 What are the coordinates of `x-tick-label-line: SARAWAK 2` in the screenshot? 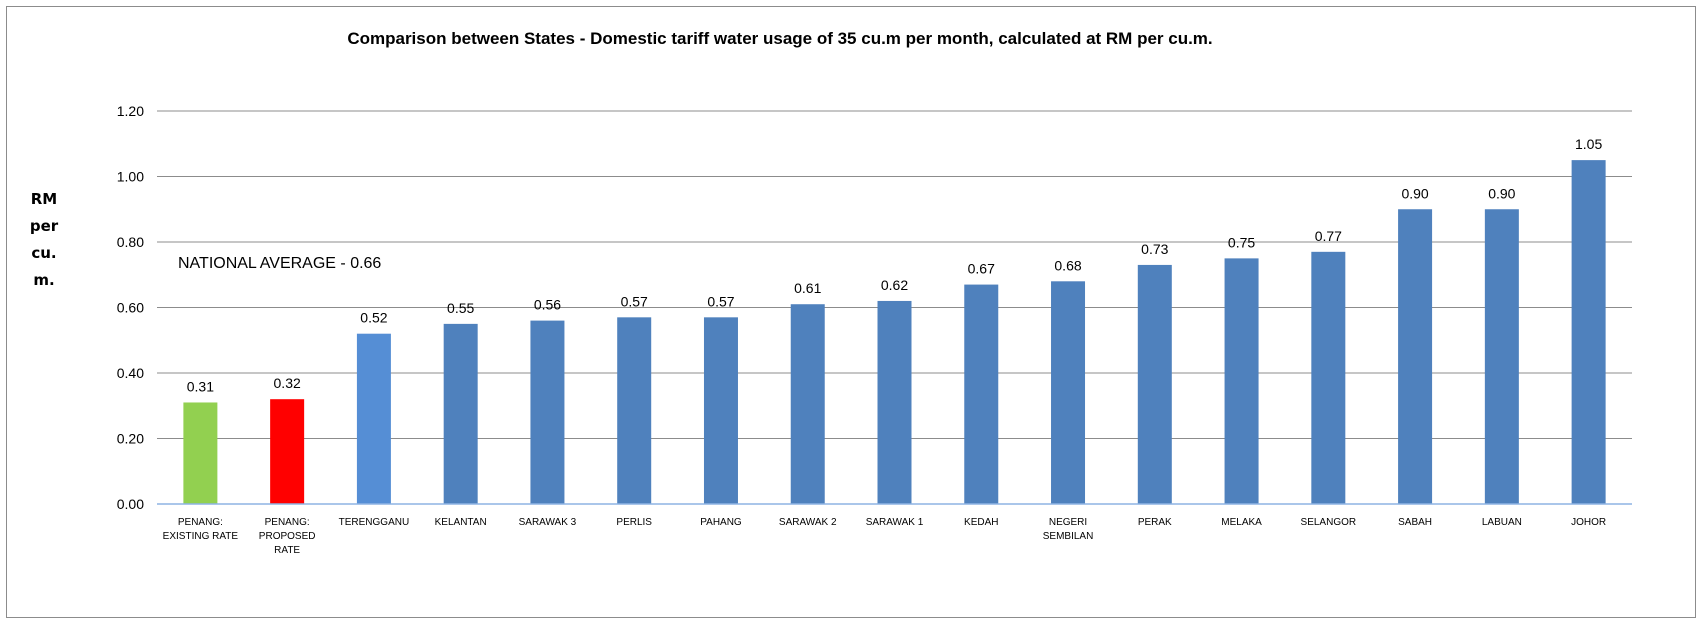 It's located at (808, 522).